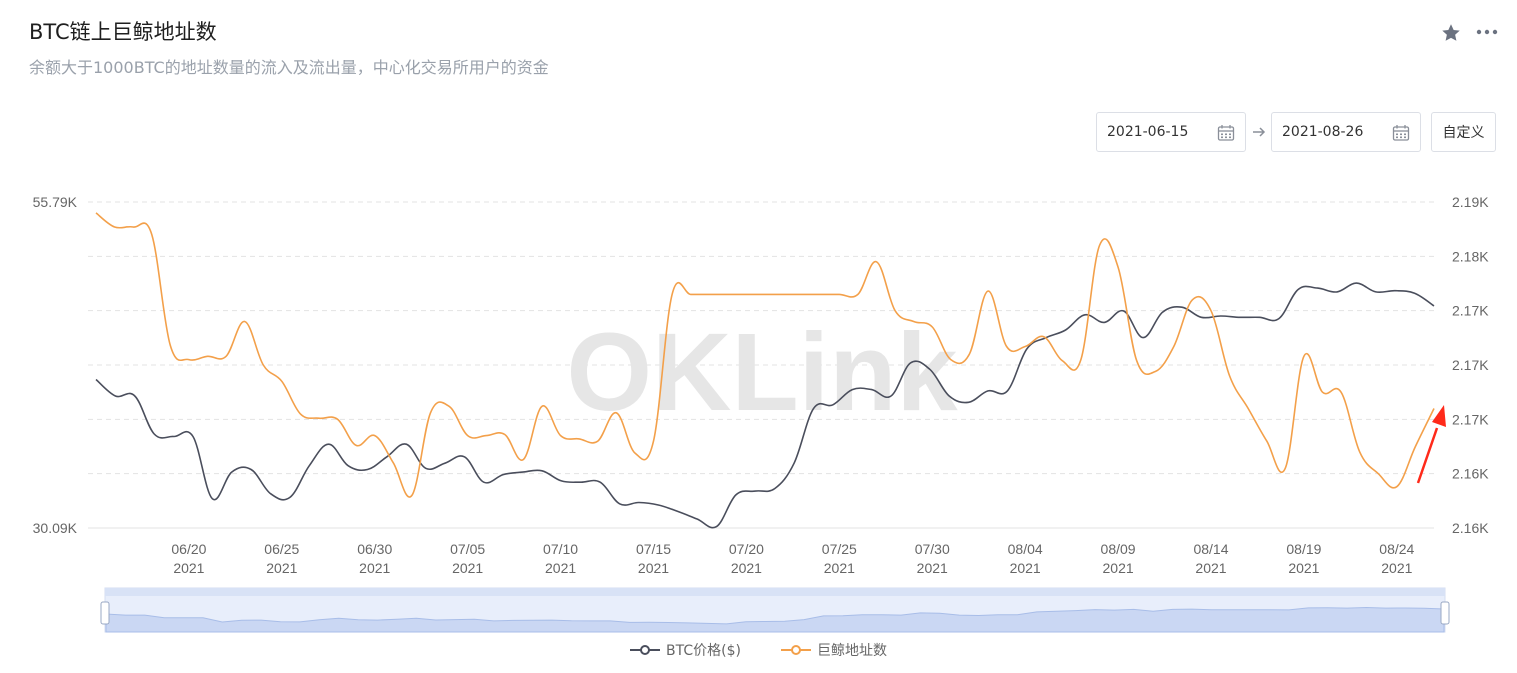 The width and height of the screenshot is (1517, 673). Describe the element at coordinates (55, 528) in the screenshot. I see `left-axis-bottom-label: 30.09K` at that location.